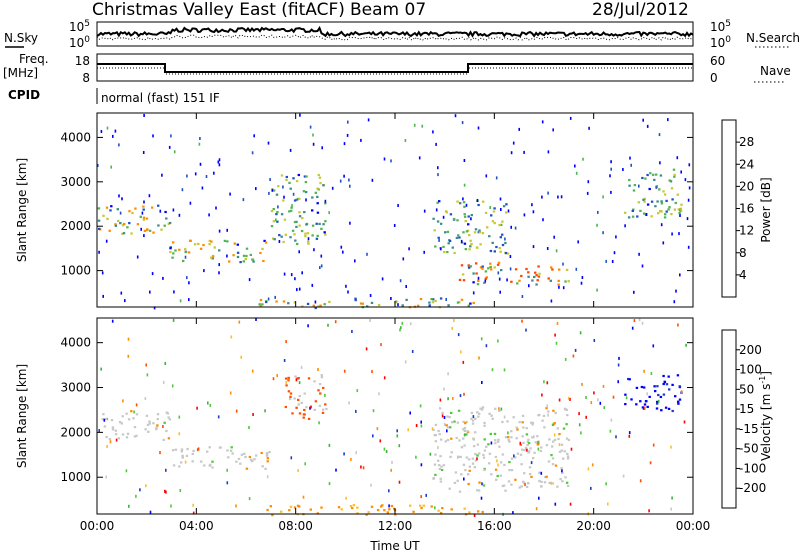  I want to click on velocity-colorbar-label: Velocity [m s-1], so click(765, 416).